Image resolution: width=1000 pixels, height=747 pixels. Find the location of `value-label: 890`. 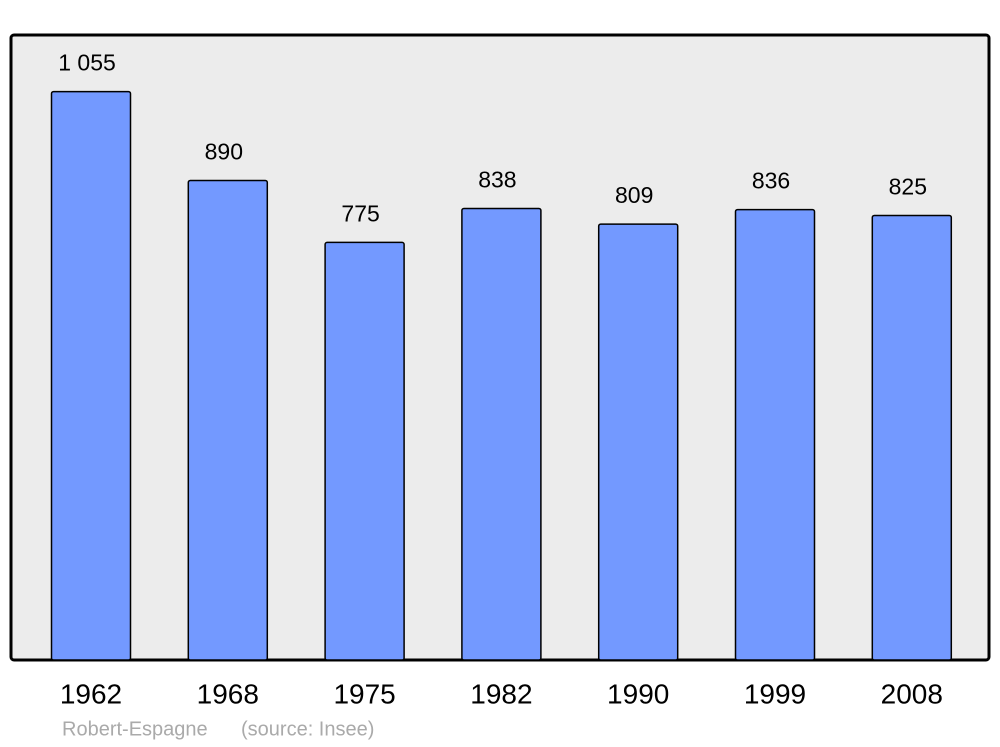

value-label: 890 is located at coordinates (224, 152).